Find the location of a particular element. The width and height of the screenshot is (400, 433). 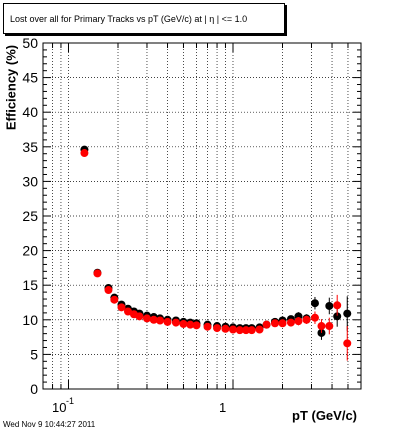

x-tick-label-1: 1 is located at coordinates (222, 407).